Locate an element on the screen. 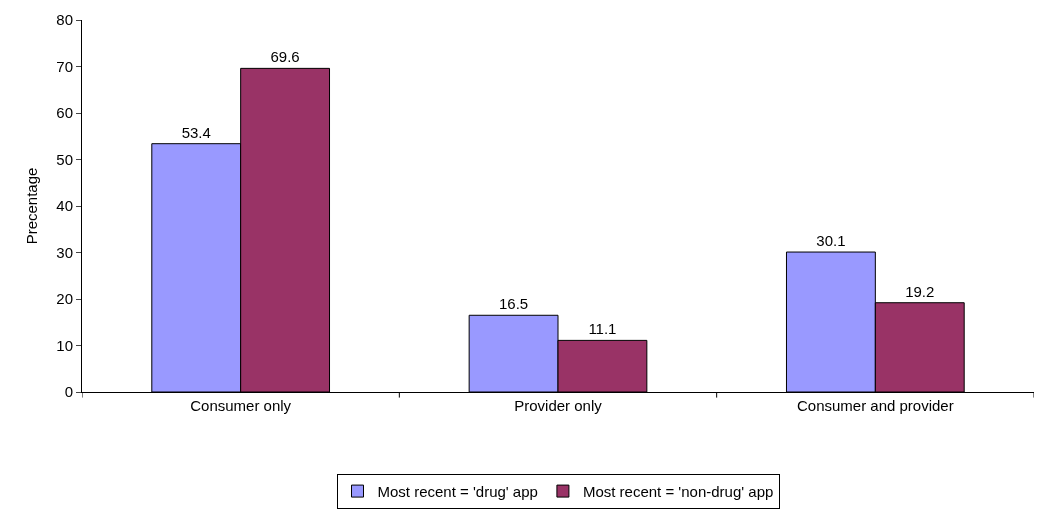  data-label: 11.1 is located at coordinates (602, 329).